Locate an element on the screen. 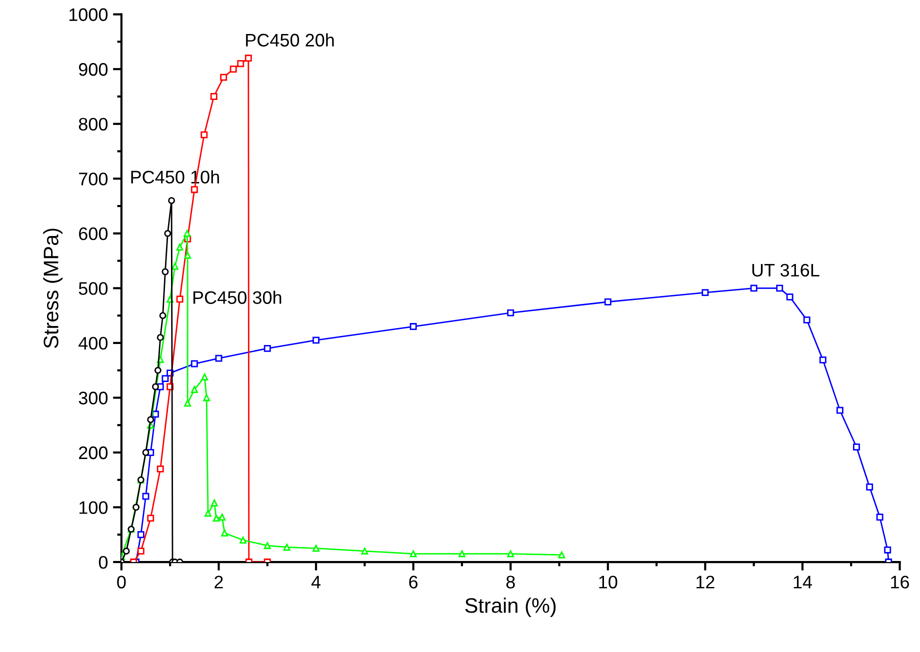 The image size is (920, 652). series-label: PC450 30h is located at coordinates (237, 297).